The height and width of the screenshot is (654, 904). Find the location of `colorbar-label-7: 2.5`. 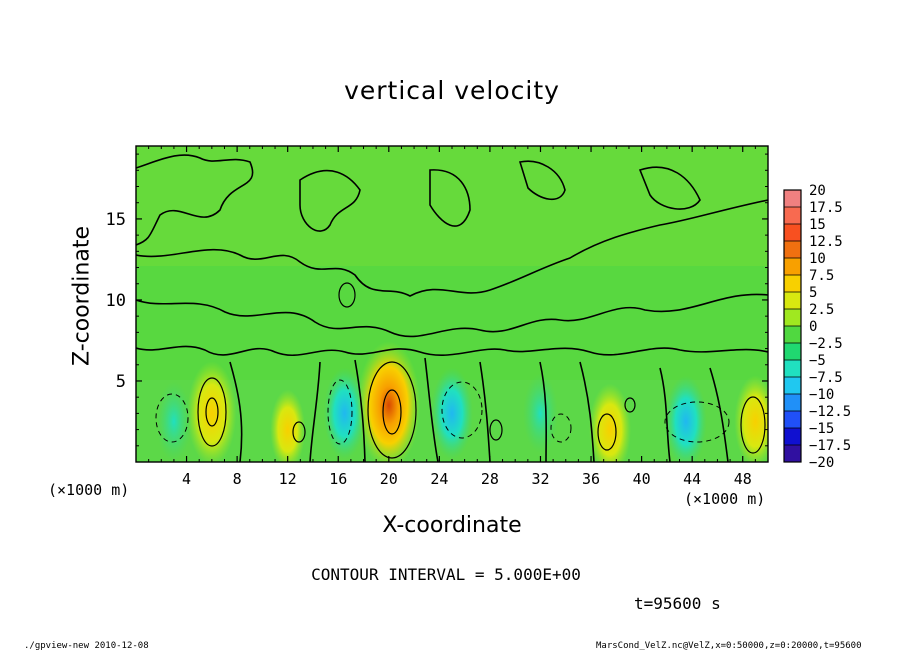

colorbar-label-7: 2.5 is located at coordinates (821, 310).